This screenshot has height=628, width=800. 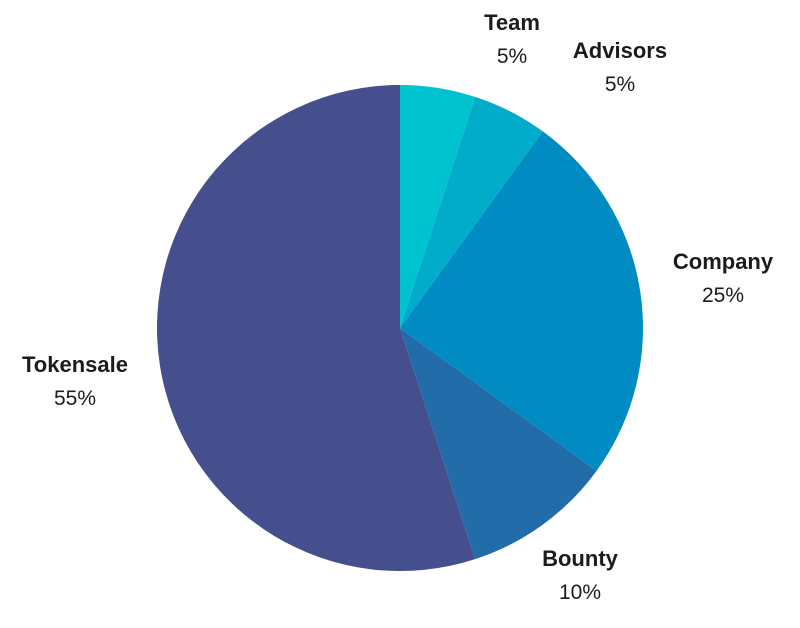 I want to click on slice-value-bounty: 10%, so click(x=580, y=592).